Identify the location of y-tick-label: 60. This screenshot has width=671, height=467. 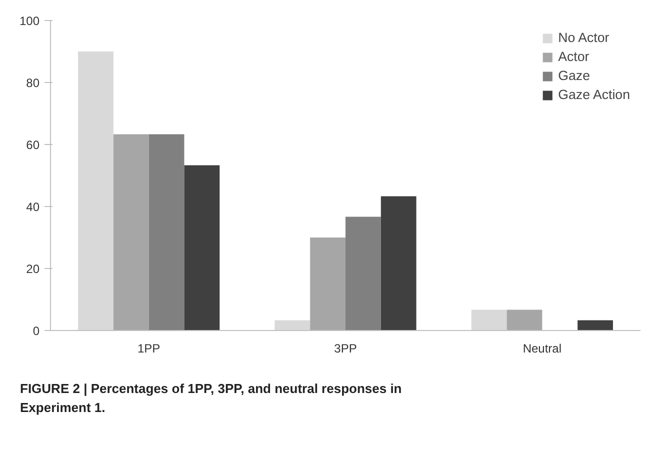
(33, 145).